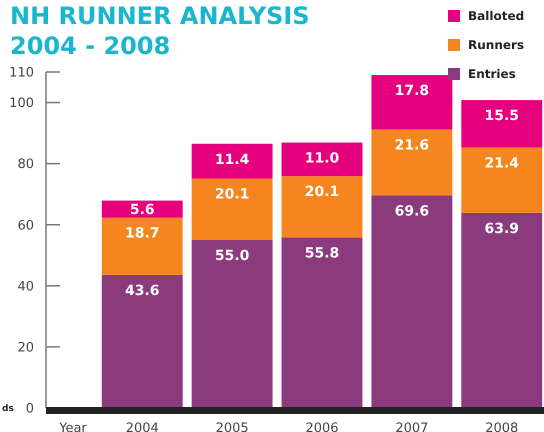  I want to click on data-label: 55.0, so click(232, 256).